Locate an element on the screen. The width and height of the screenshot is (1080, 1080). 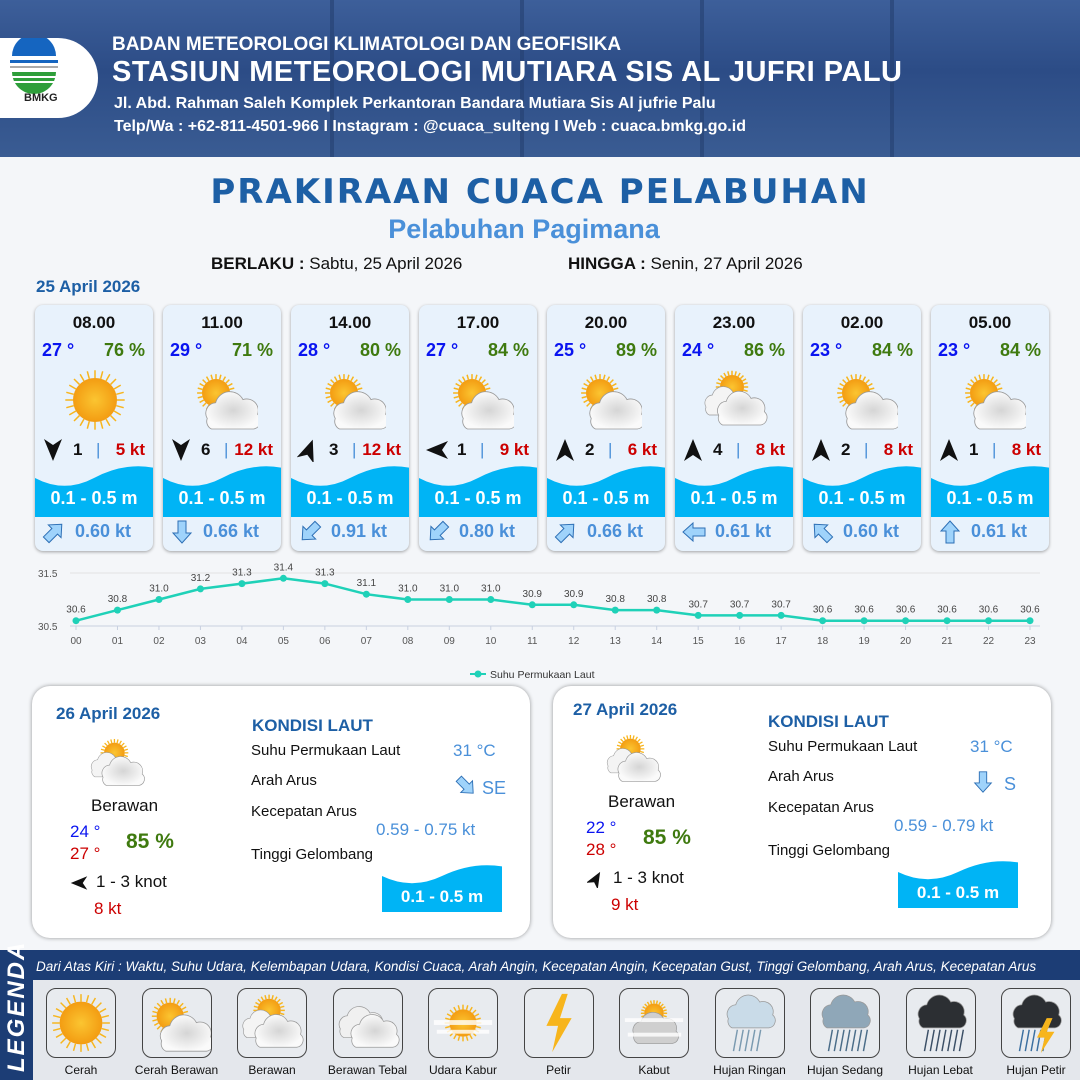
card-current-speed: 0.91 kt is located at coordinates (359, 531).